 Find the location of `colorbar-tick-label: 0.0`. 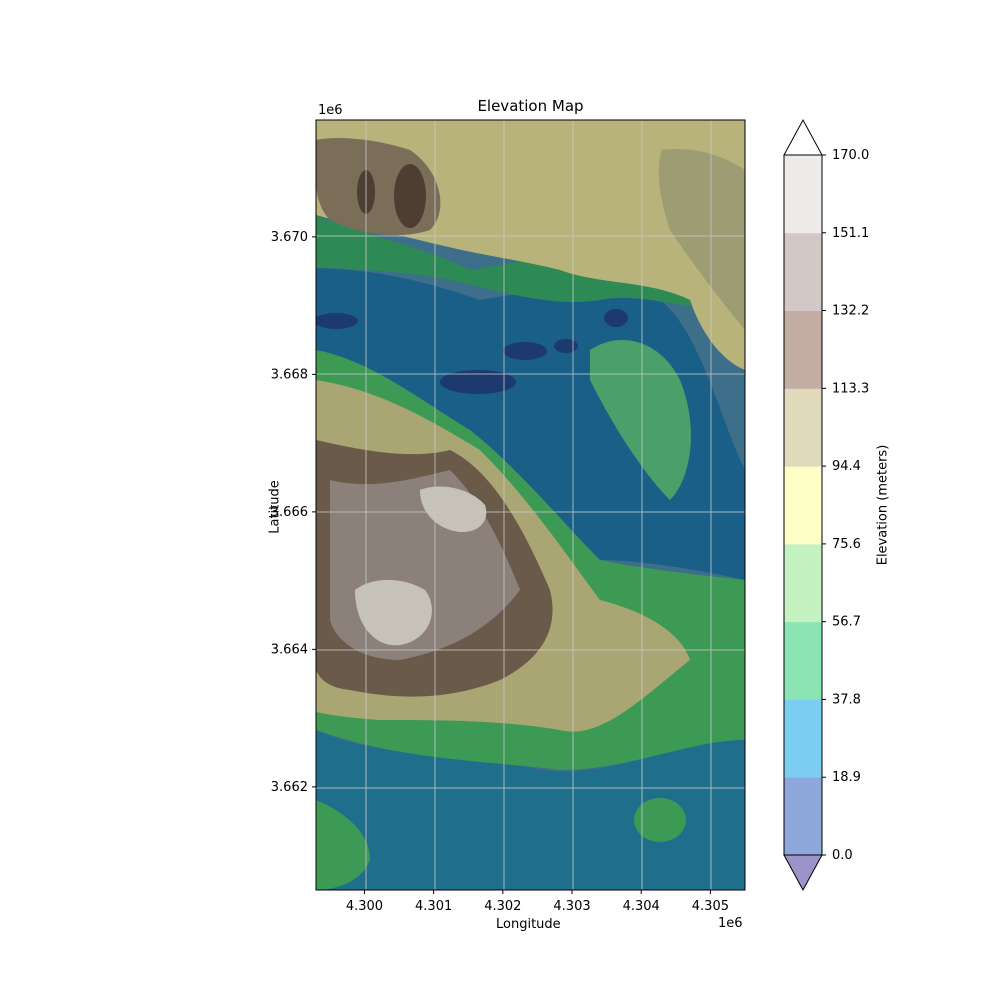

colorbar-tick-label: 0.0 is located at coordinates (842, 855).